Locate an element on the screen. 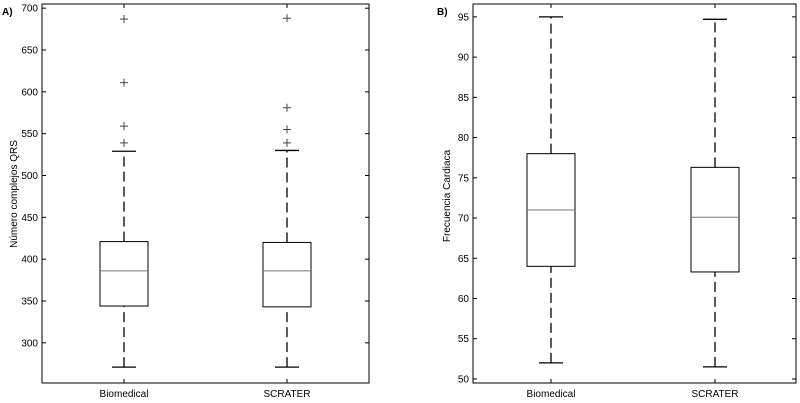 Image resolution: width=800 pixels, height=403 pixels. panel-b-box-scrater is located at coordinates (715, 193).